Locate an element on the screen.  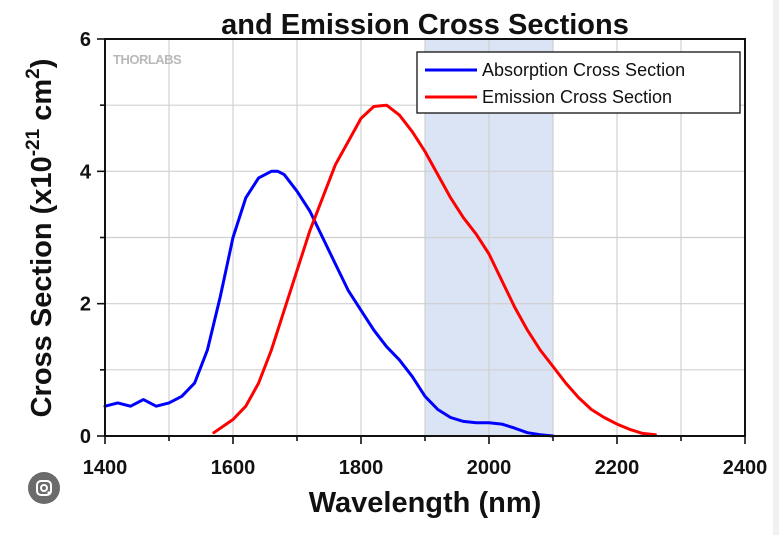
y-tick-label: 0 is located at coordinates (85, 437).